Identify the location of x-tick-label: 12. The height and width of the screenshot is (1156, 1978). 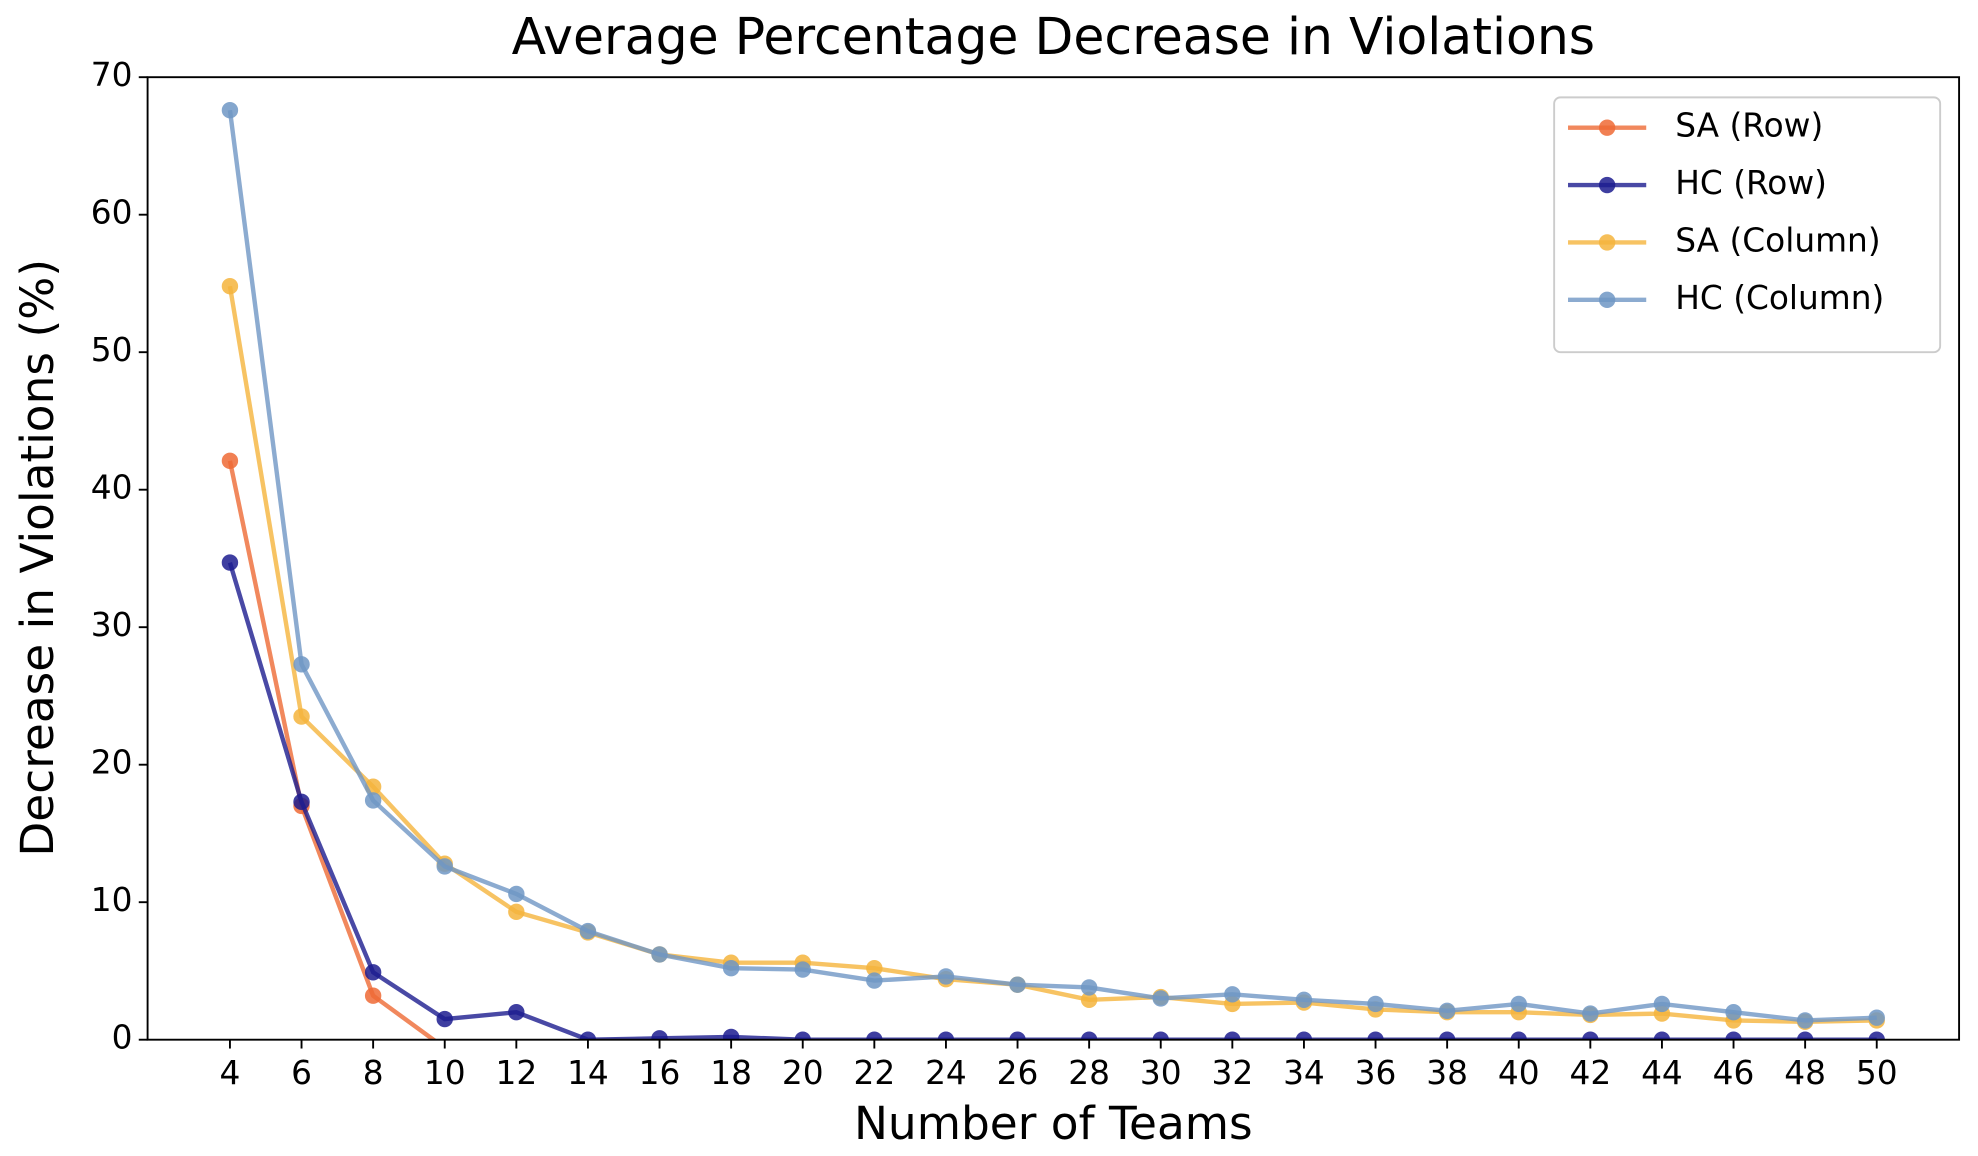
(516, 1073).